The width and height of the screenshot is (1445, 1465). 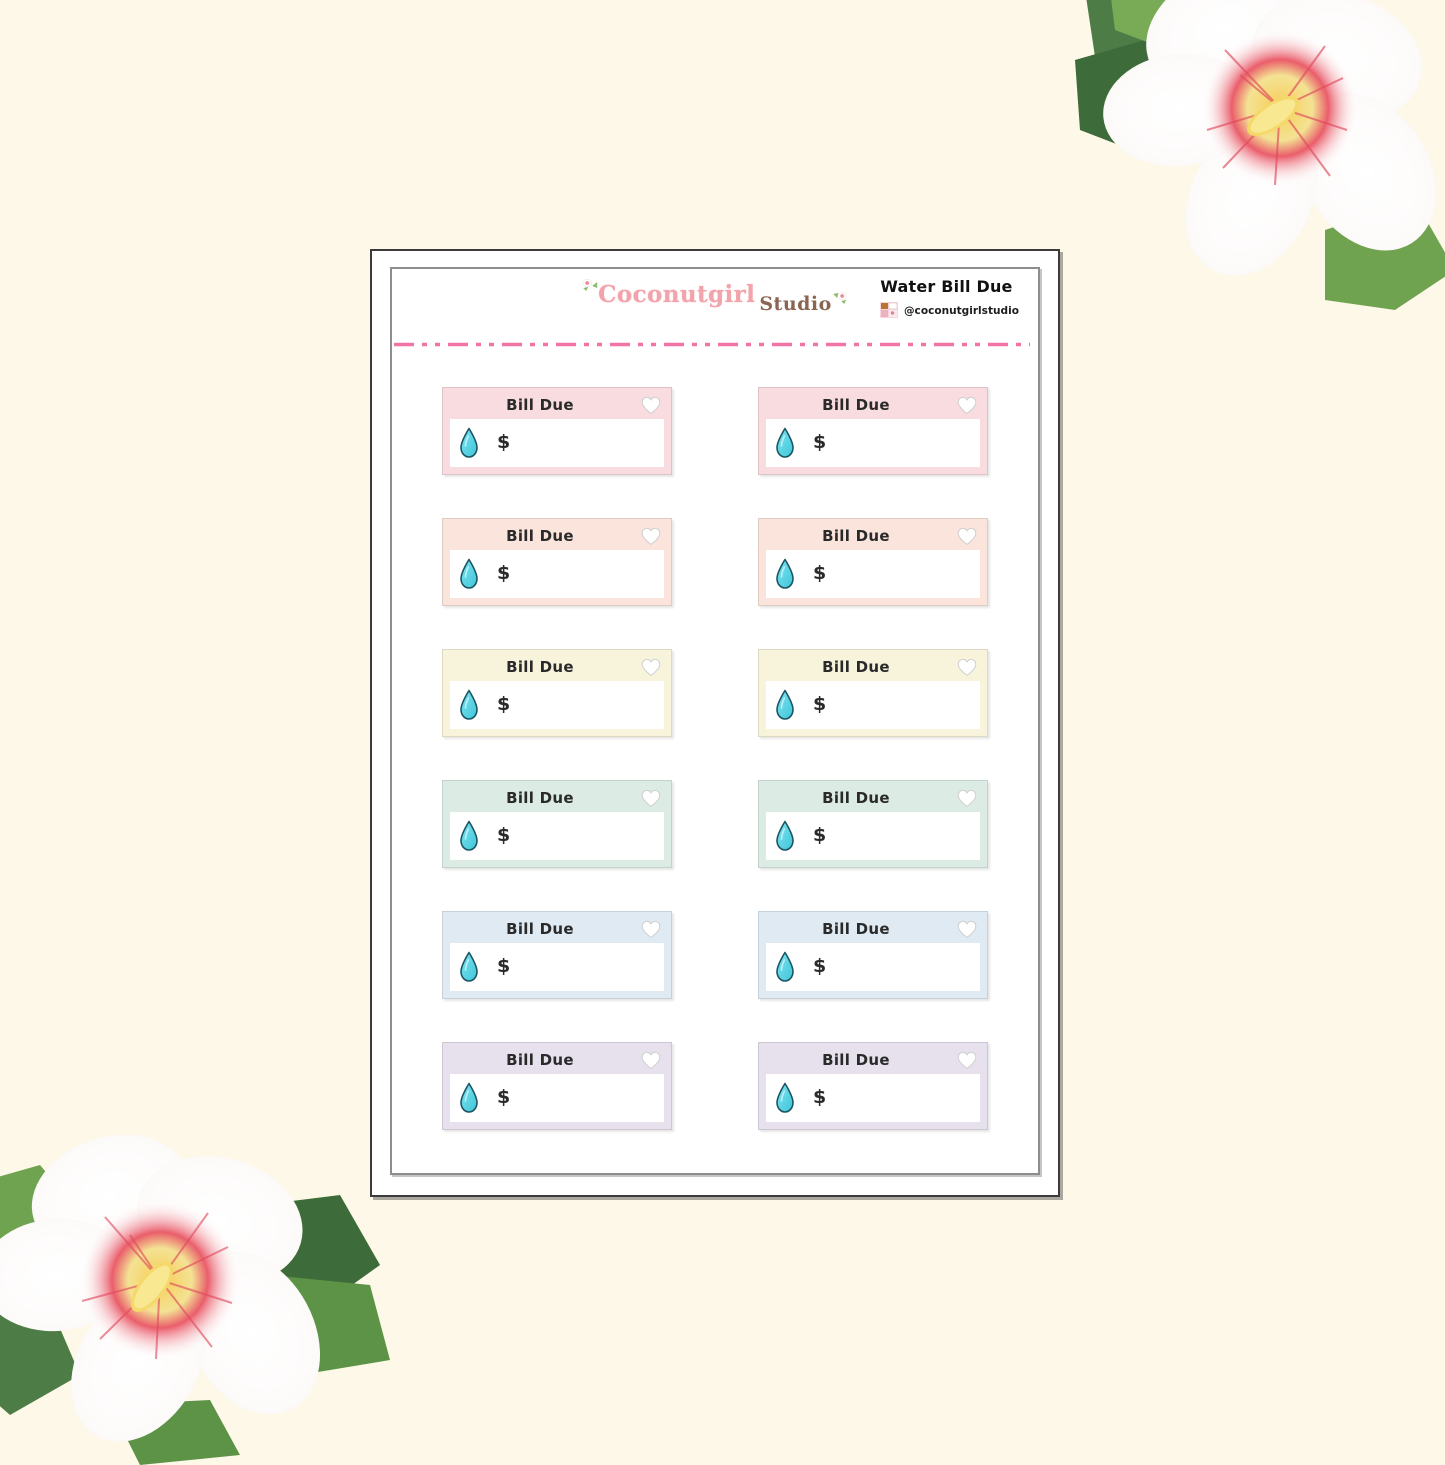 I want to click on brand-name-secondary: Studio, so click(x=795, y=304).